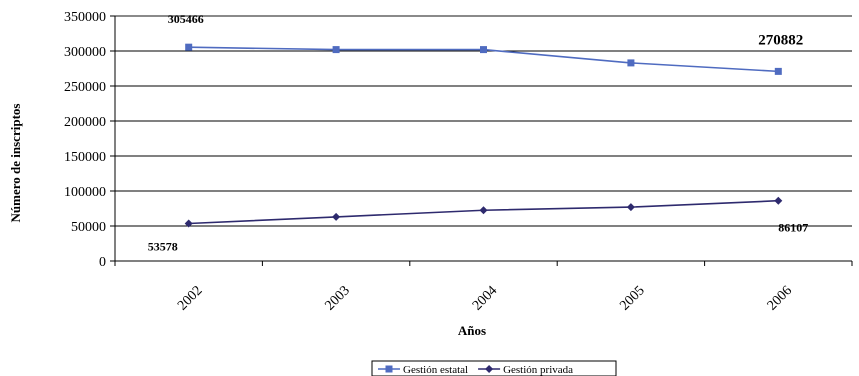 The height and width of the screenshot is (376, 859). What do you see at coordinates (15, 163) in the screenshot?
I see `y-axis-title: Número de inscriptos` at bounding box center [15, 163].